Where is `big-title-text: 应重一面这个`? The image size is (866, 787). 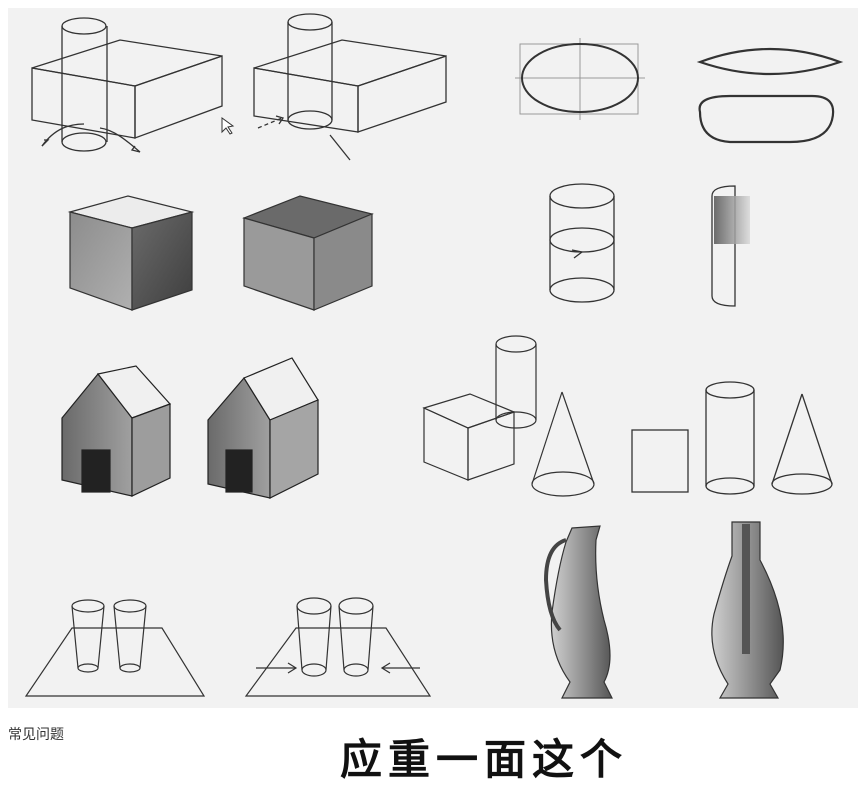 big-title-text: 应重一面这个 is located at coordinates (484, 759).